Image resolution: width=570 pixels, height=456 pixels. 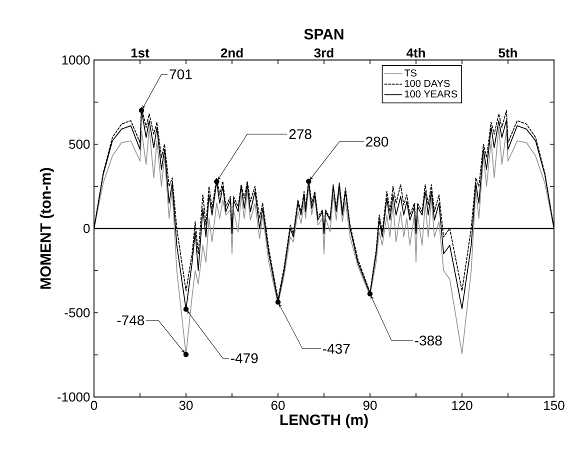 What do you see at coordinates (130, 320) in the screenshot?
I see `annotation: -748` at bounding box center [130, 320].